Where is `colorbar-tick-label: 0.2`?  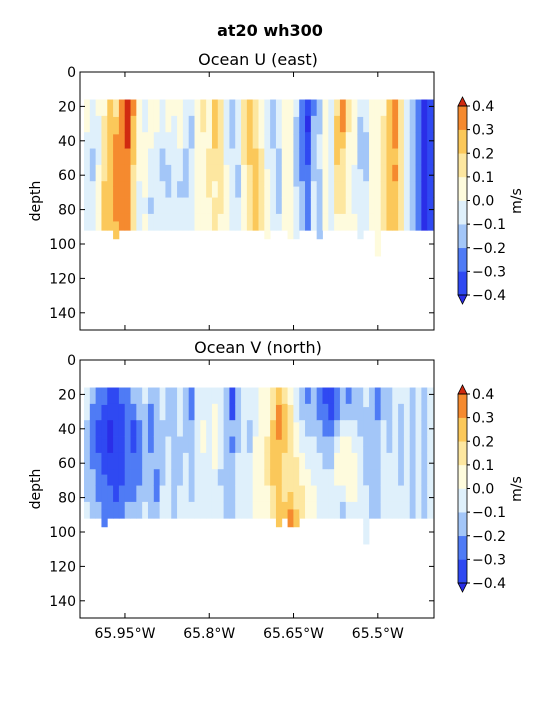
colorbar-tick-label: 0.2 is located at coordinates (483, 442).